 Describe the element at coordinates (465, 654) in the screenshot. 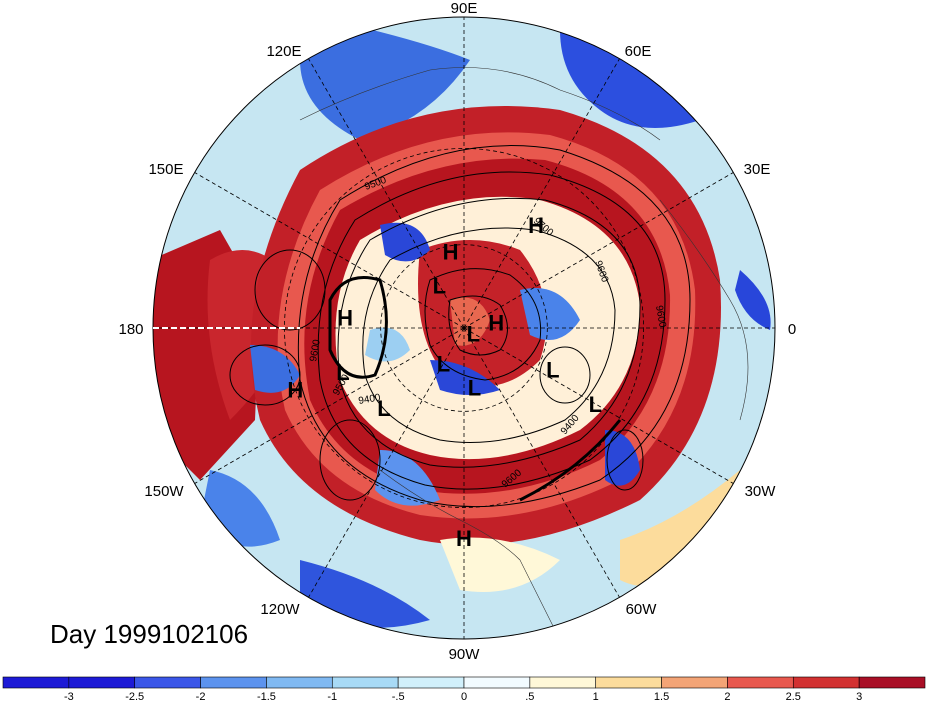

I see `lon-label-90w: 90W` at that location.